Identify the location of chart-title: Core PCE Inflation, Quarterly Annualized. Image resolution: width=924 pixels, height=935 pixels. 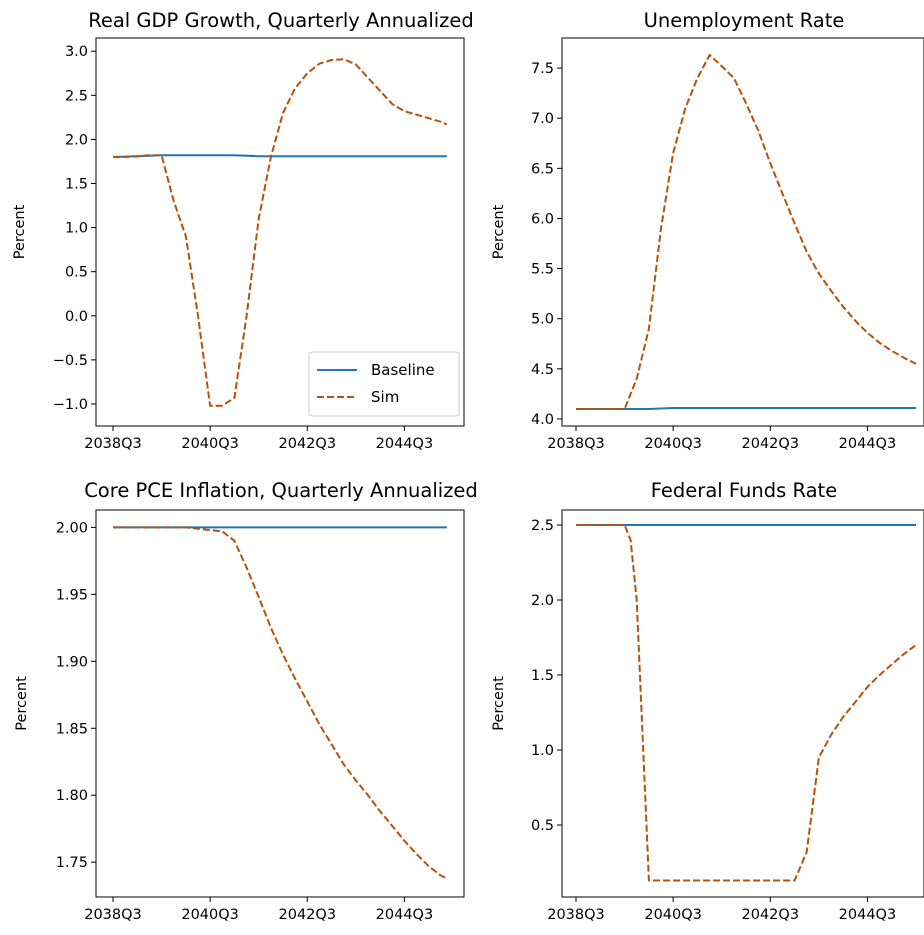
(281, 490).